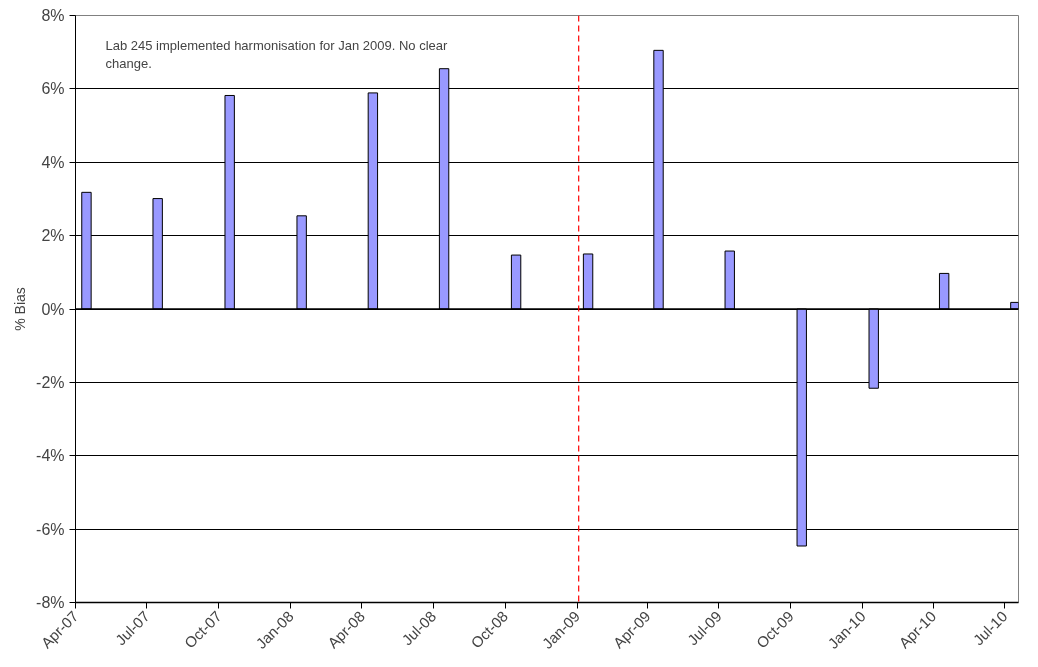  I want to click on y-tick-label: 0%, so click(53, 309).